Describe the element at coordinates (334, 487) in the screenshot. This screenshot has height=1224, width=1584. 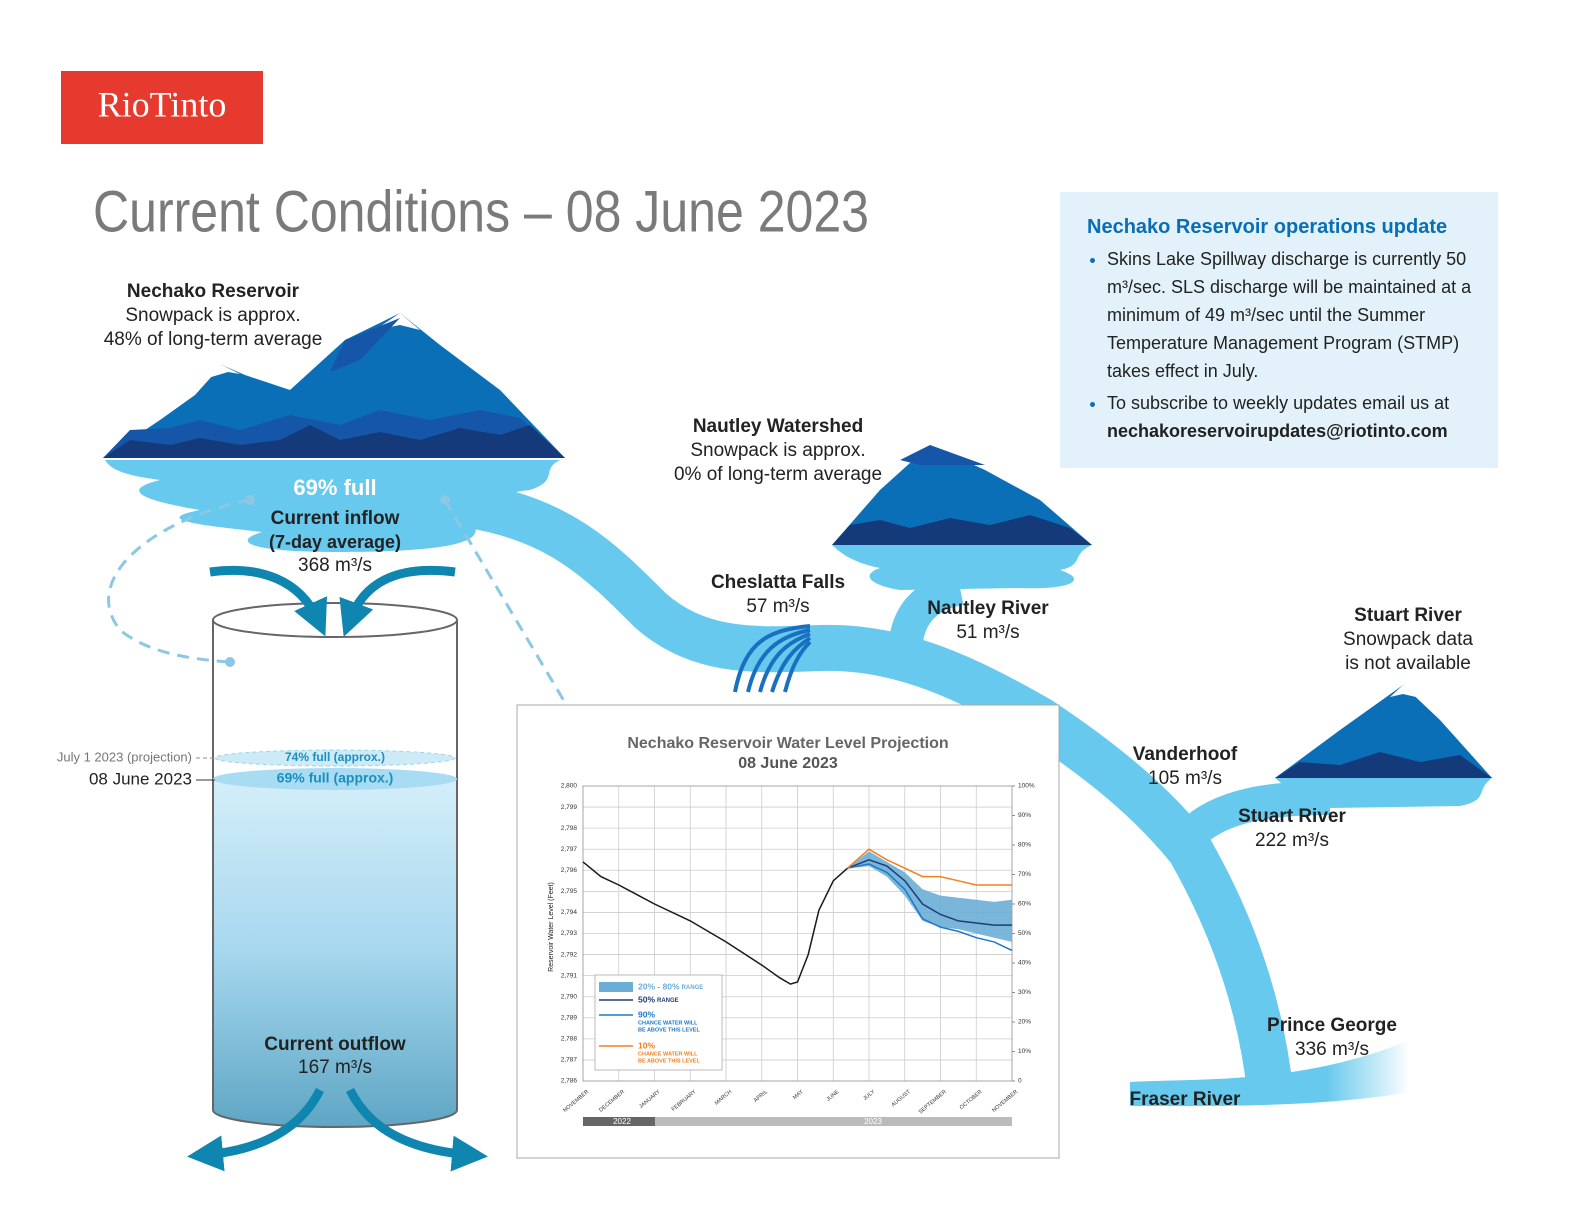
I see `reservoir-fill: 69% full` at that location.